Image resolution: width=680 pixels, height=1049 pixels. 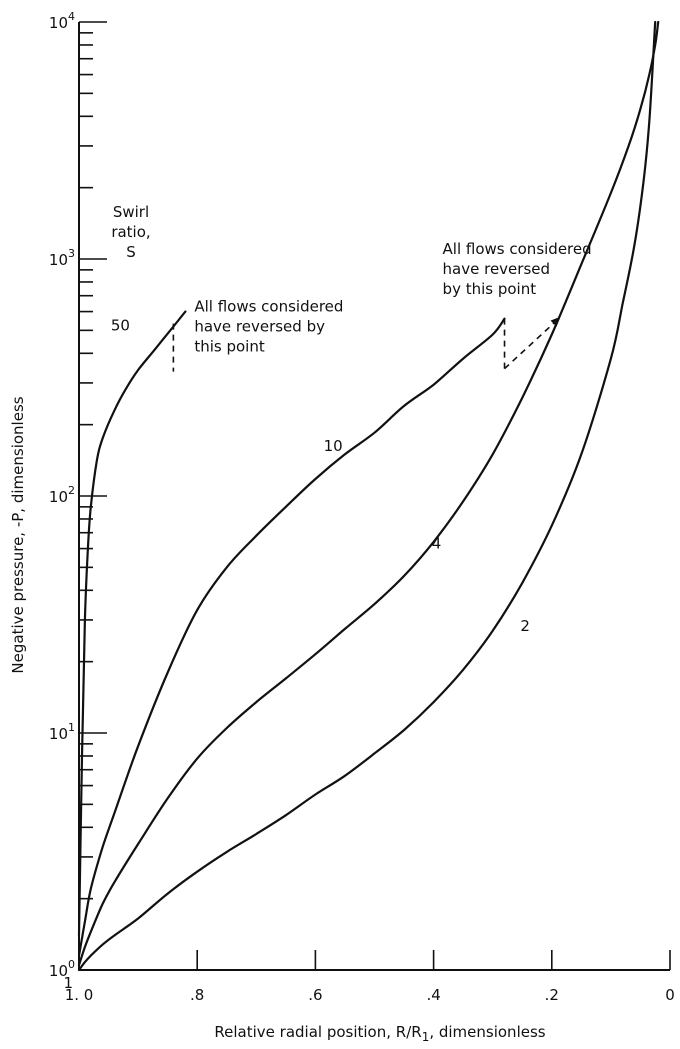 I want to click on annotation-line: have reversed by, so click(x=259, y=327).